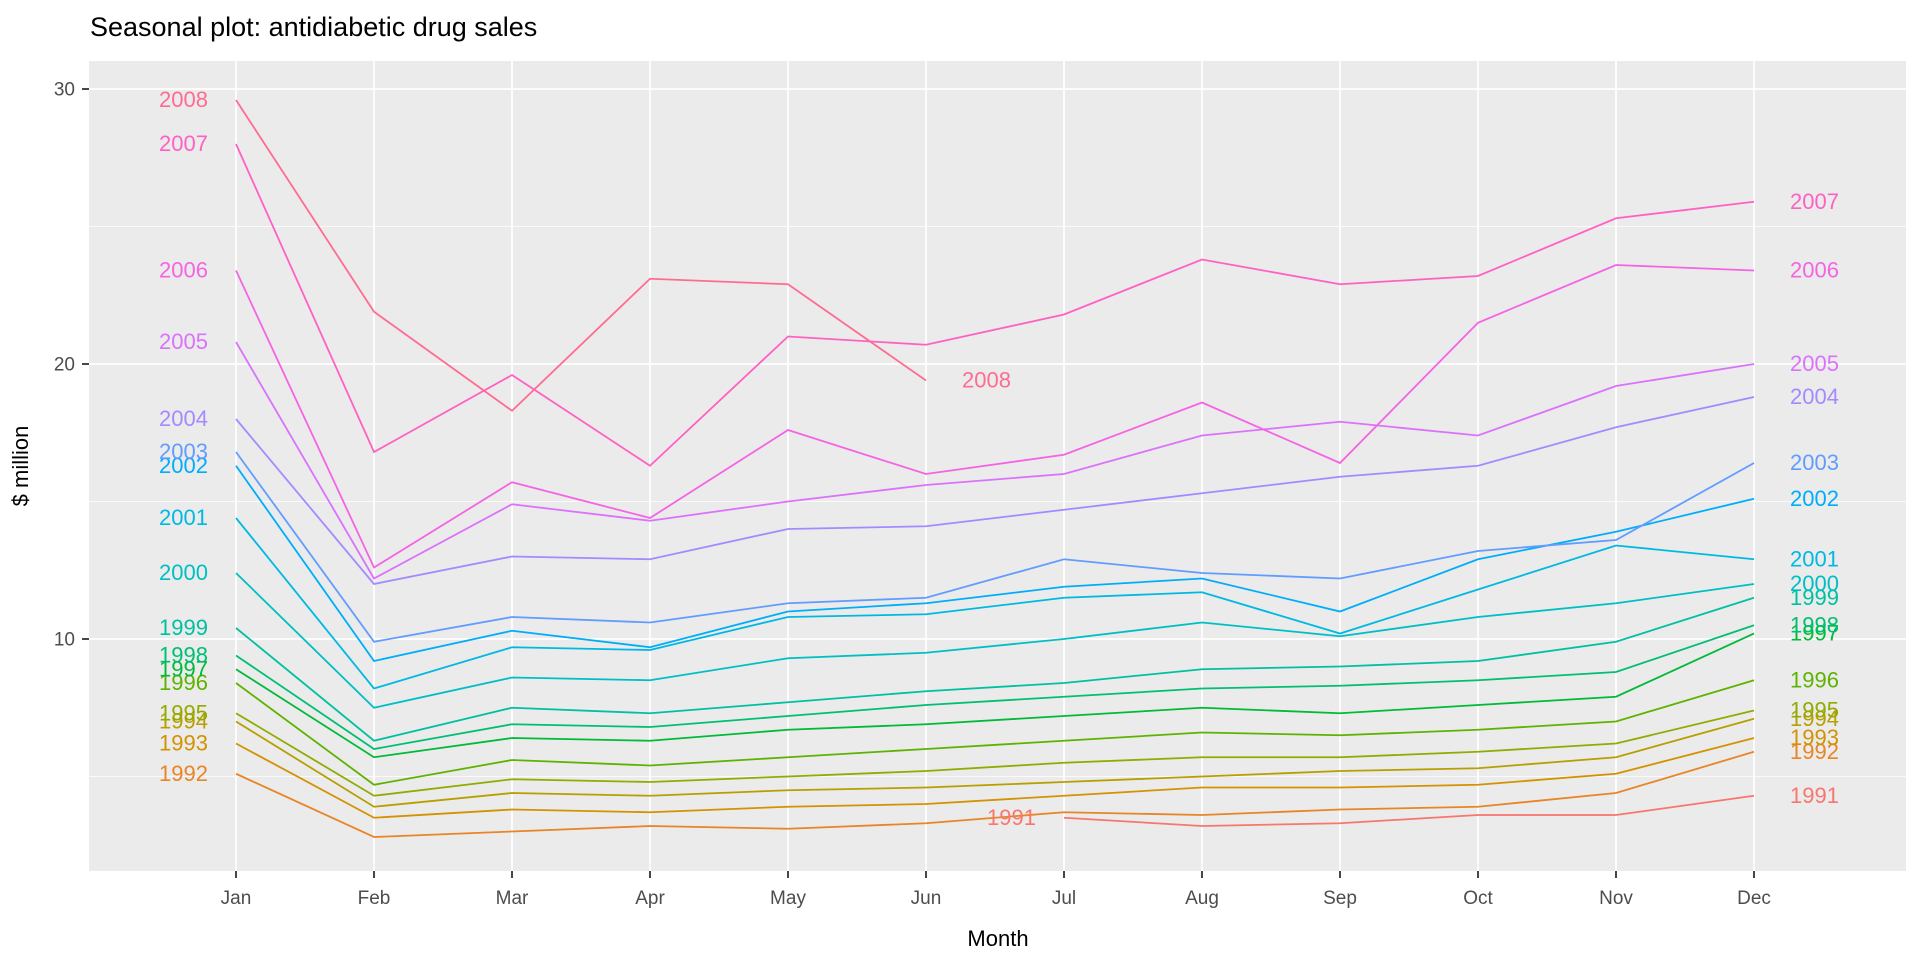 This screenshot has width=1920, height=960. What do you see at coordinates (183, 743) in the screenshot?
I see `year-label-start-1993: 1993` at bounding box center [183, 743].